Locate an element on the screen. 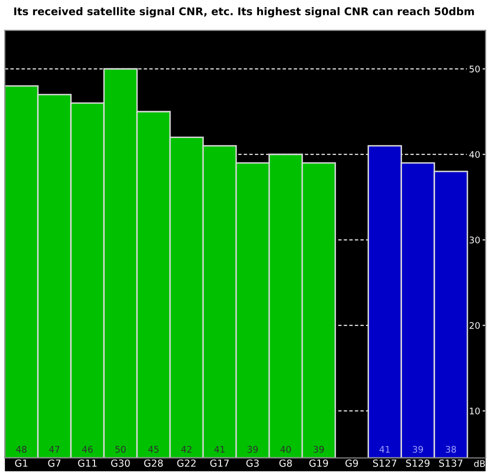 The width and height of the screenshot is (488, 475). data-label: 48 is located at coordinates (21, 449).